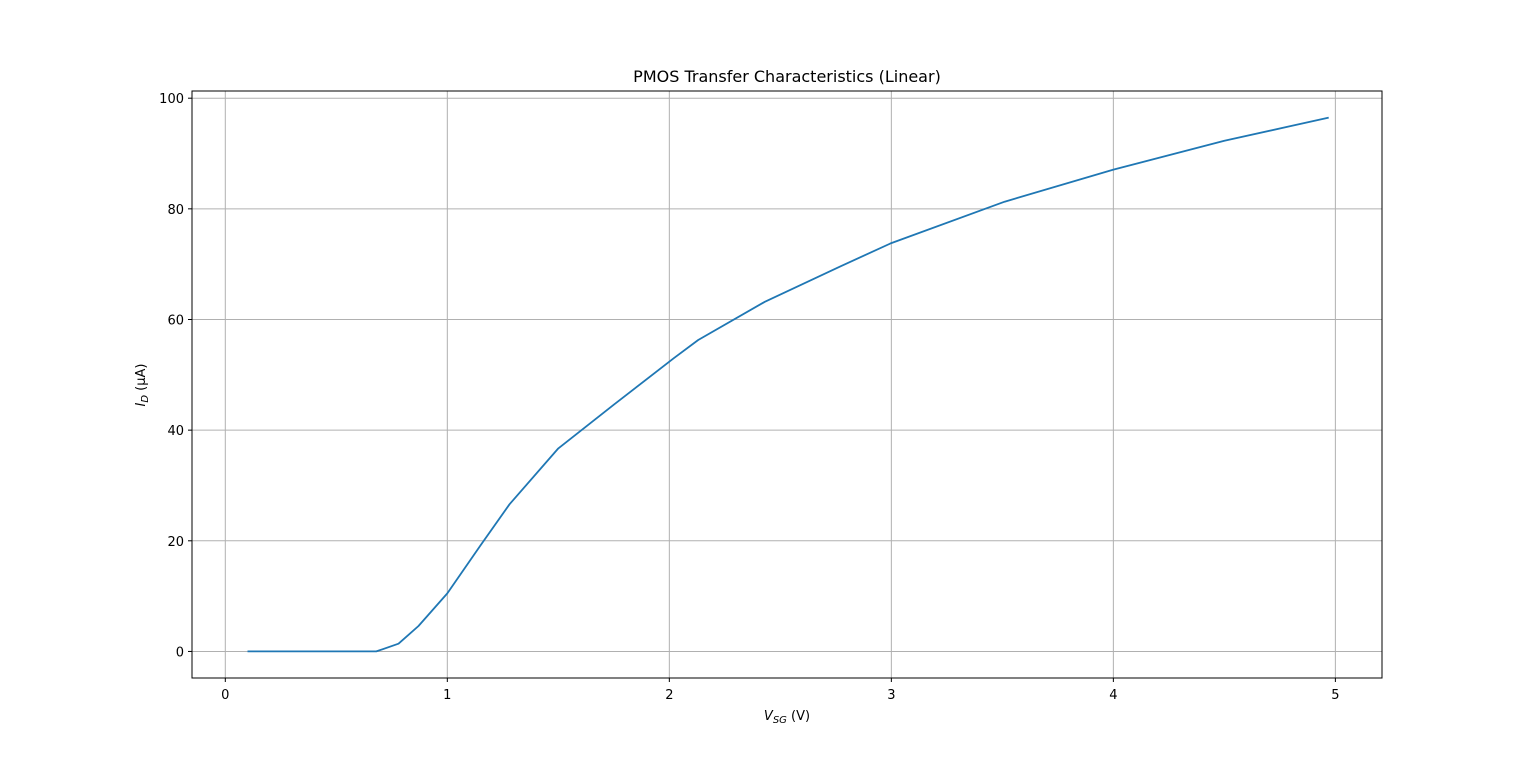 The width and height of the screenshot is (1536, 762). I want to click on y-axis-label-subscript: D, so click(145, 399).